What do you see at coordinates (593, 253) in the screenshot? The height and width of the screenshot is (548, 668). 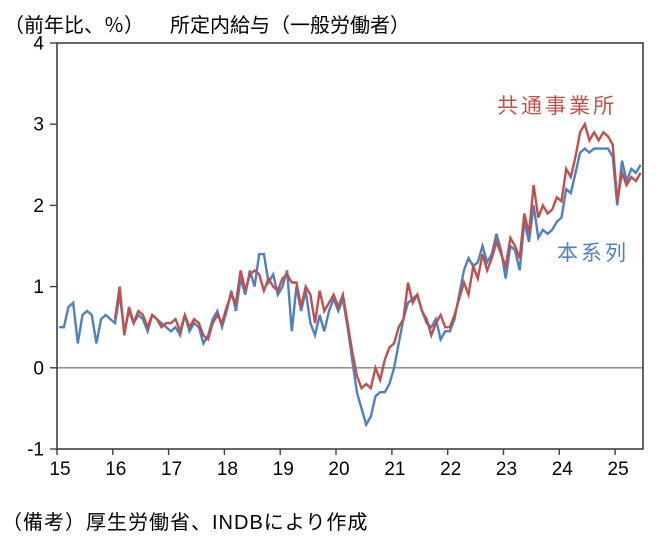 I see `legend-label-main-series: 本系列` at bounding box center [593, 253].